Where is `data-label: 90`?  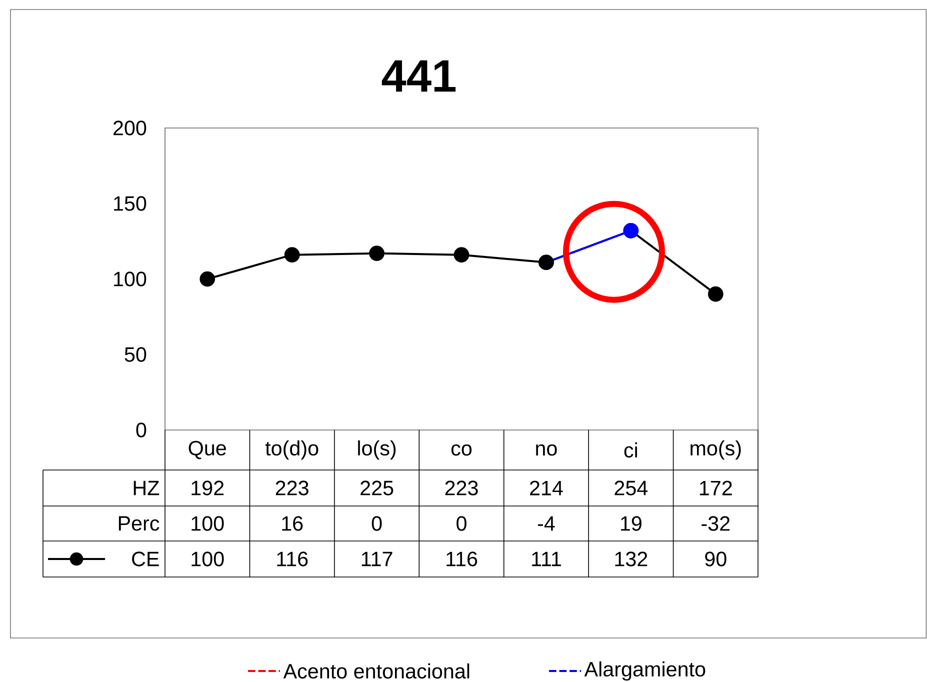
data-label: 90 is located at coordinates (715, 559).